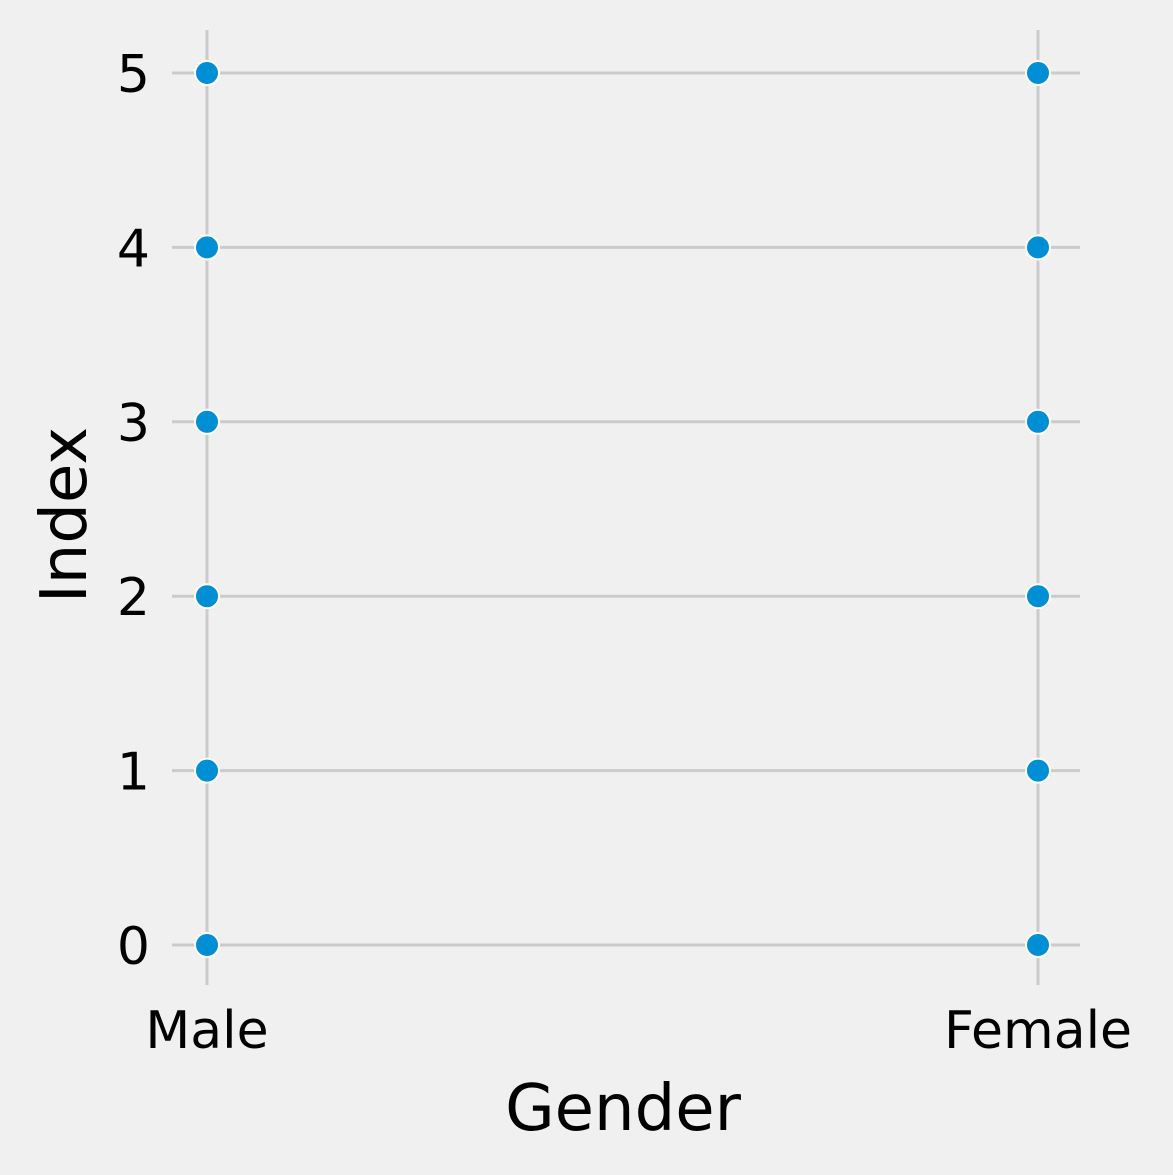  Describe the element at coordinates (623, 1109) in the screenshot. I see `x-axis-label: Gender` at that location.